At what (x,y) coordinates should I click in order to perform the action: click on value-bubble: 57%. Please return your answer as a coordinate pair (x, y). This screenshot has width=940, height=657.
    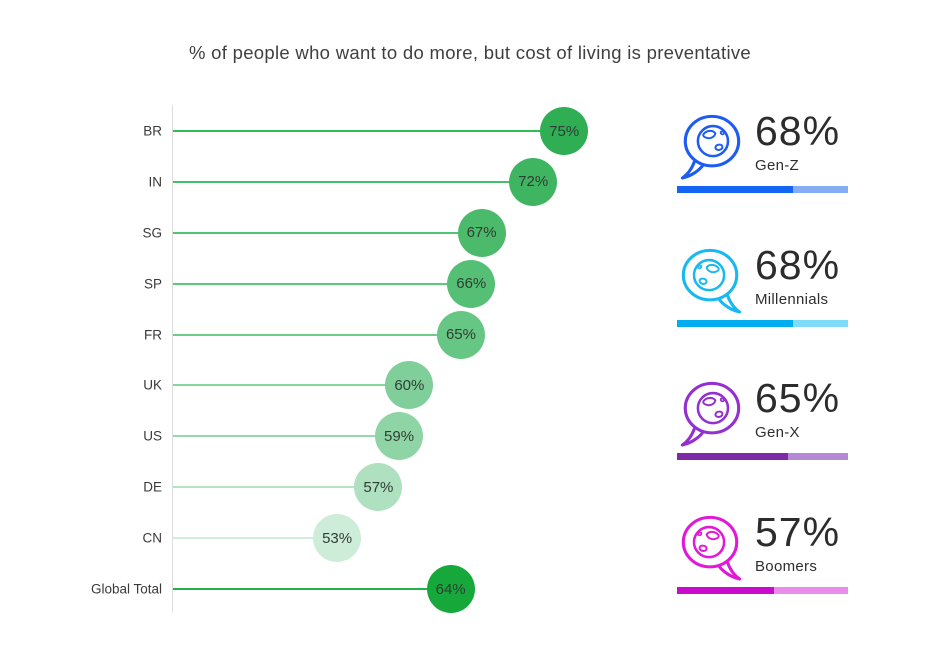
    Looking at the image, I should click on (378, 487).